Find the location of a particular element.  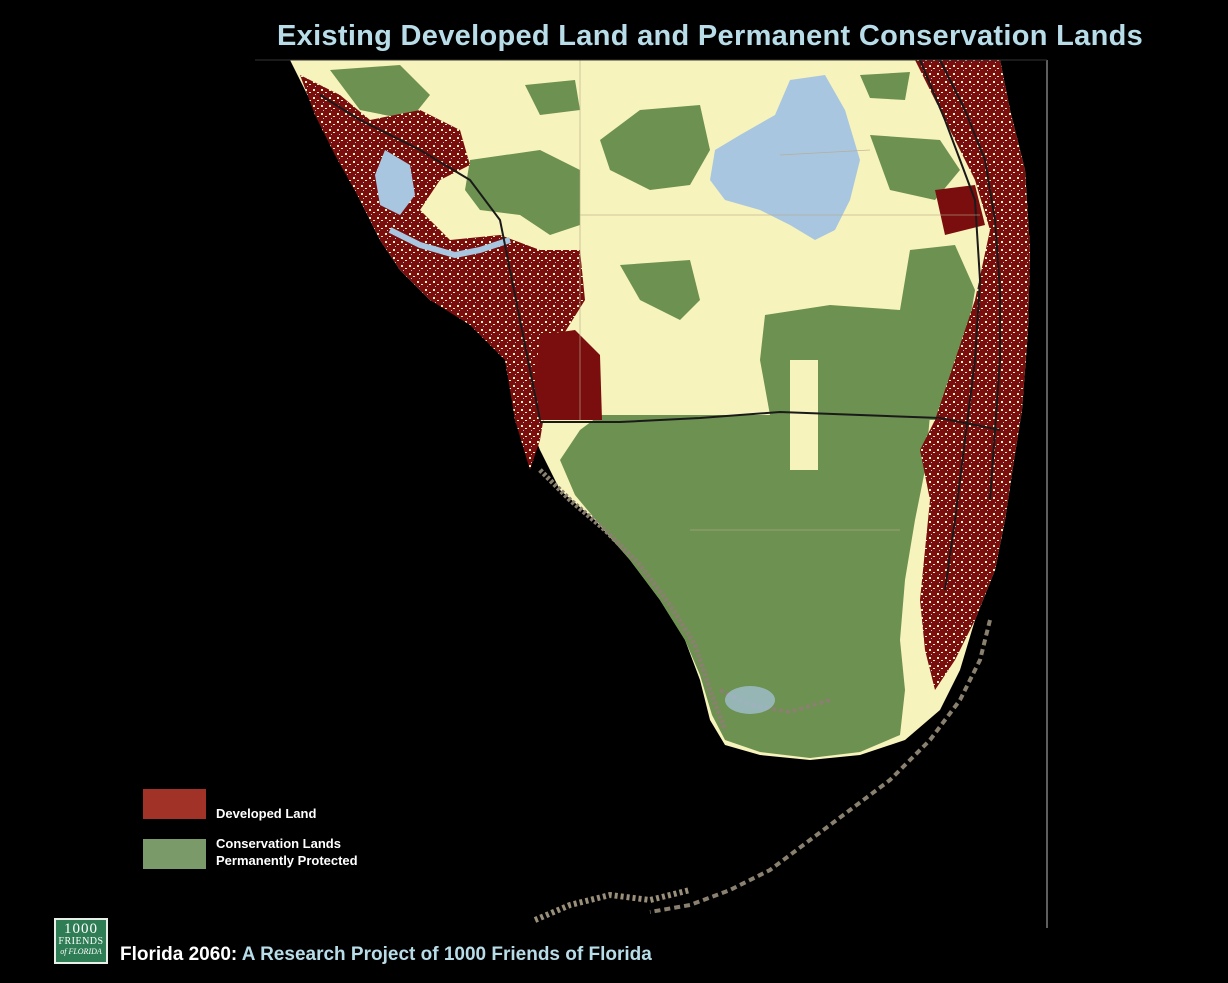

developed-golden-gate is located at coordinates (568, 375).